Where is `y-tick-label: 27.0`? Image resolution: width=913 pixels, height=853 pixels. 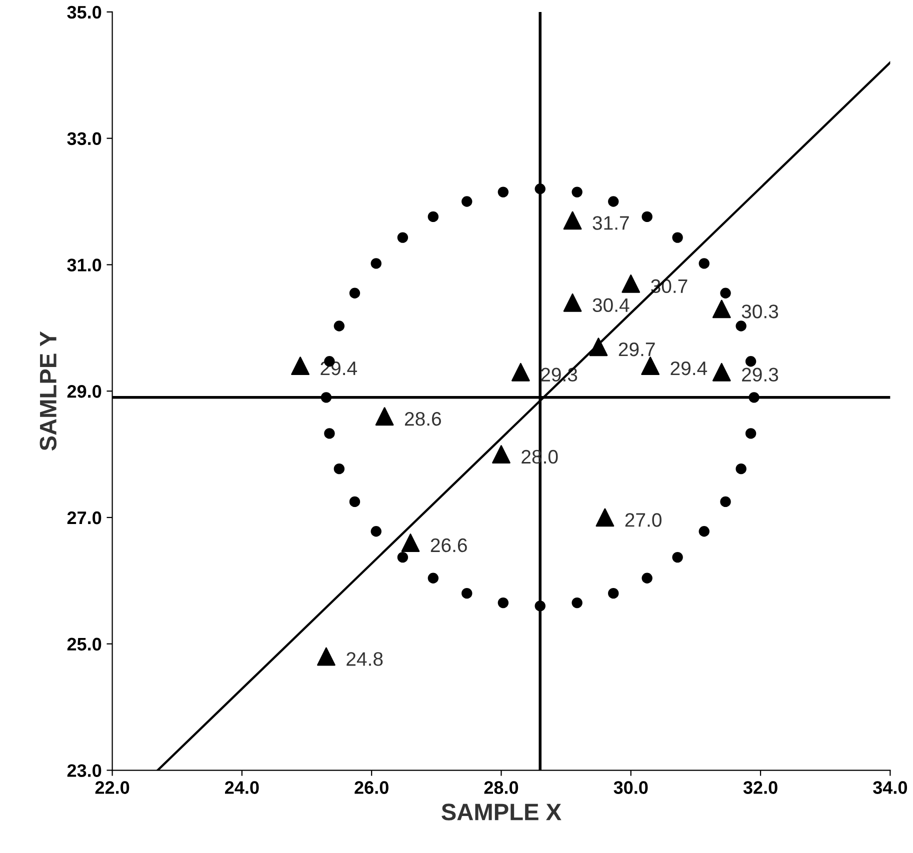
y-tick-label: 27.0 is located at coordinates (84, 517).